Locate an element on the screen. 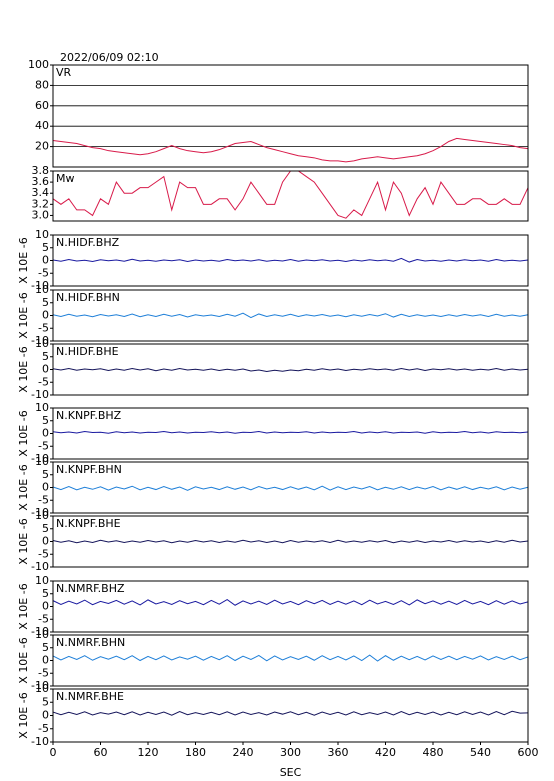 Image resolution: width=554 pixels, height=781 pixels. panel-label: N.HIDF.BHN is located at coordinates (88, 297).